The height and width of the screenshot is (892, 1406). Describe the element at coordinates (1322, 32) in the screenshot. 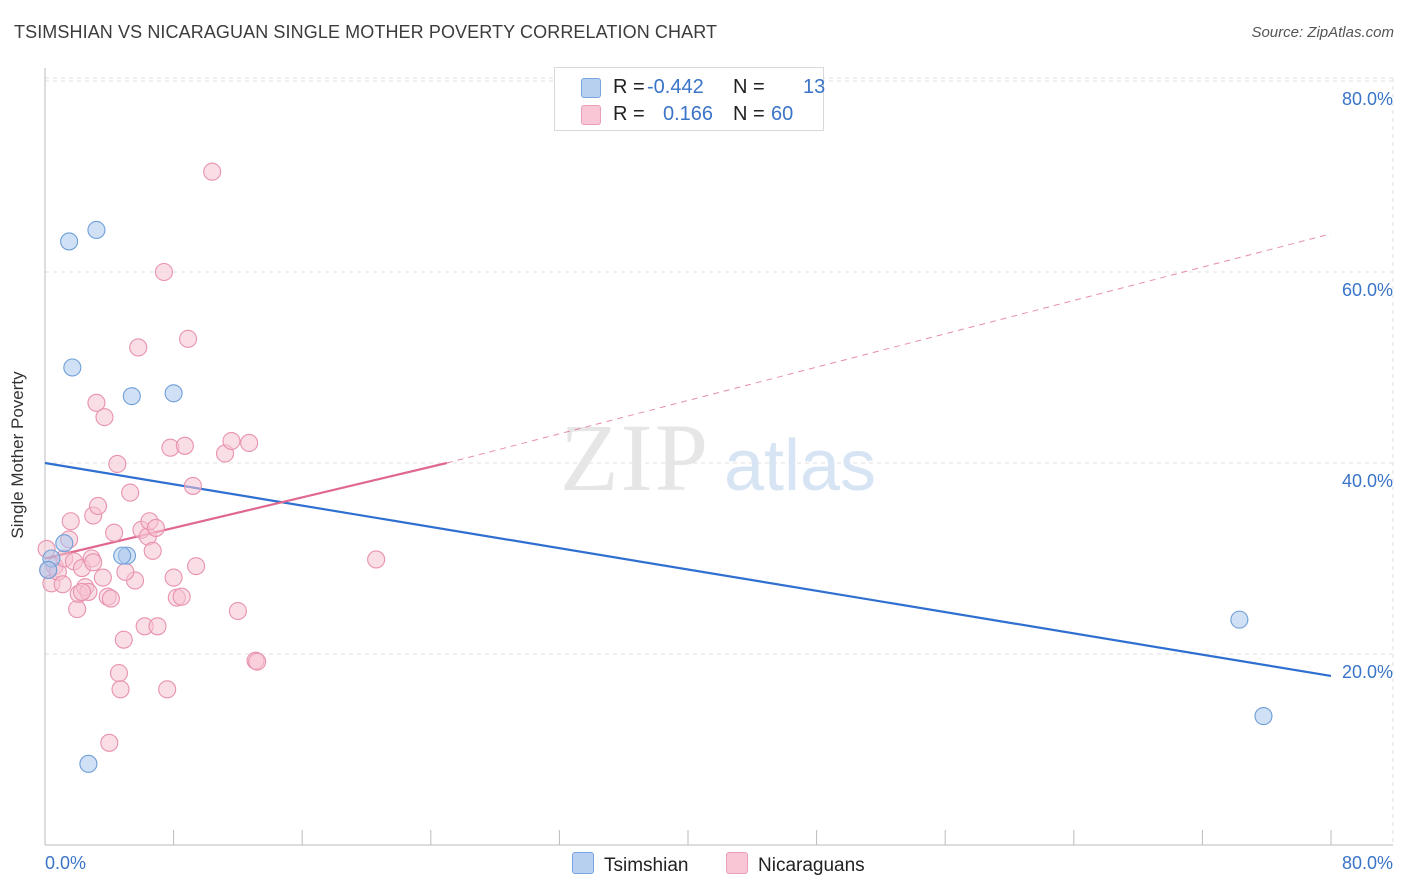

I see `source-label: Source: ZipAtlas.com` at that location.